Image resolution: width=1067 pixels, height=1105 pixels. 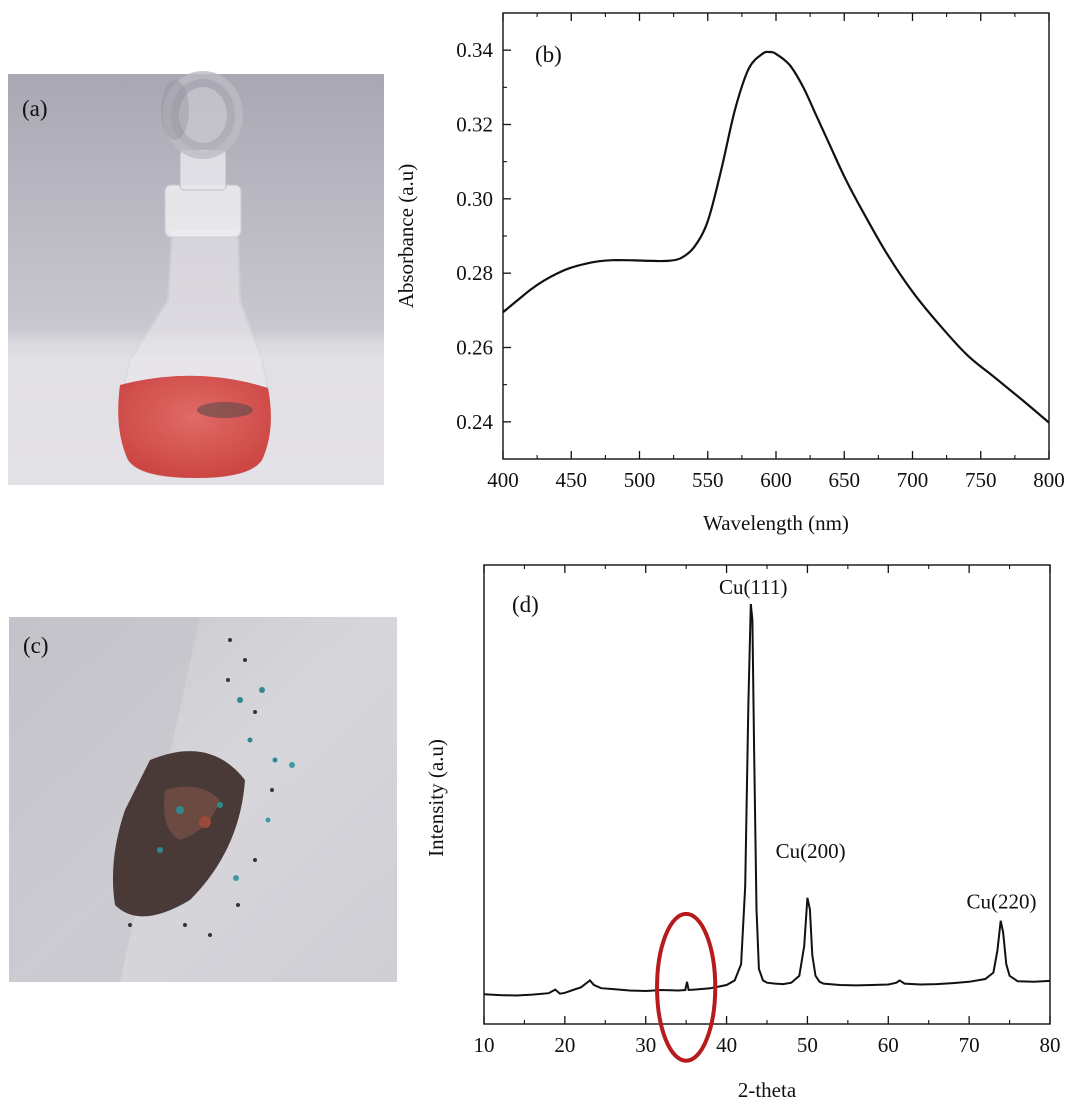 I want to click on x-tick-label: 750, so click(x=981, y=480).